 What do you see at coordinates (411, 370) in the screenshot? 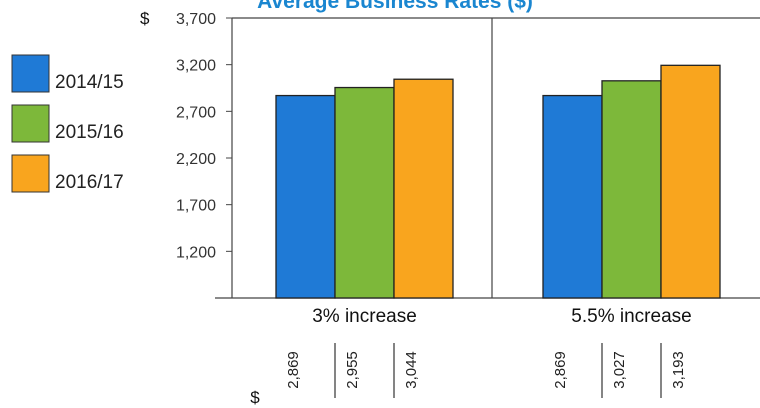
I see `value-label: 3,044` at bounding box center [411, 370].